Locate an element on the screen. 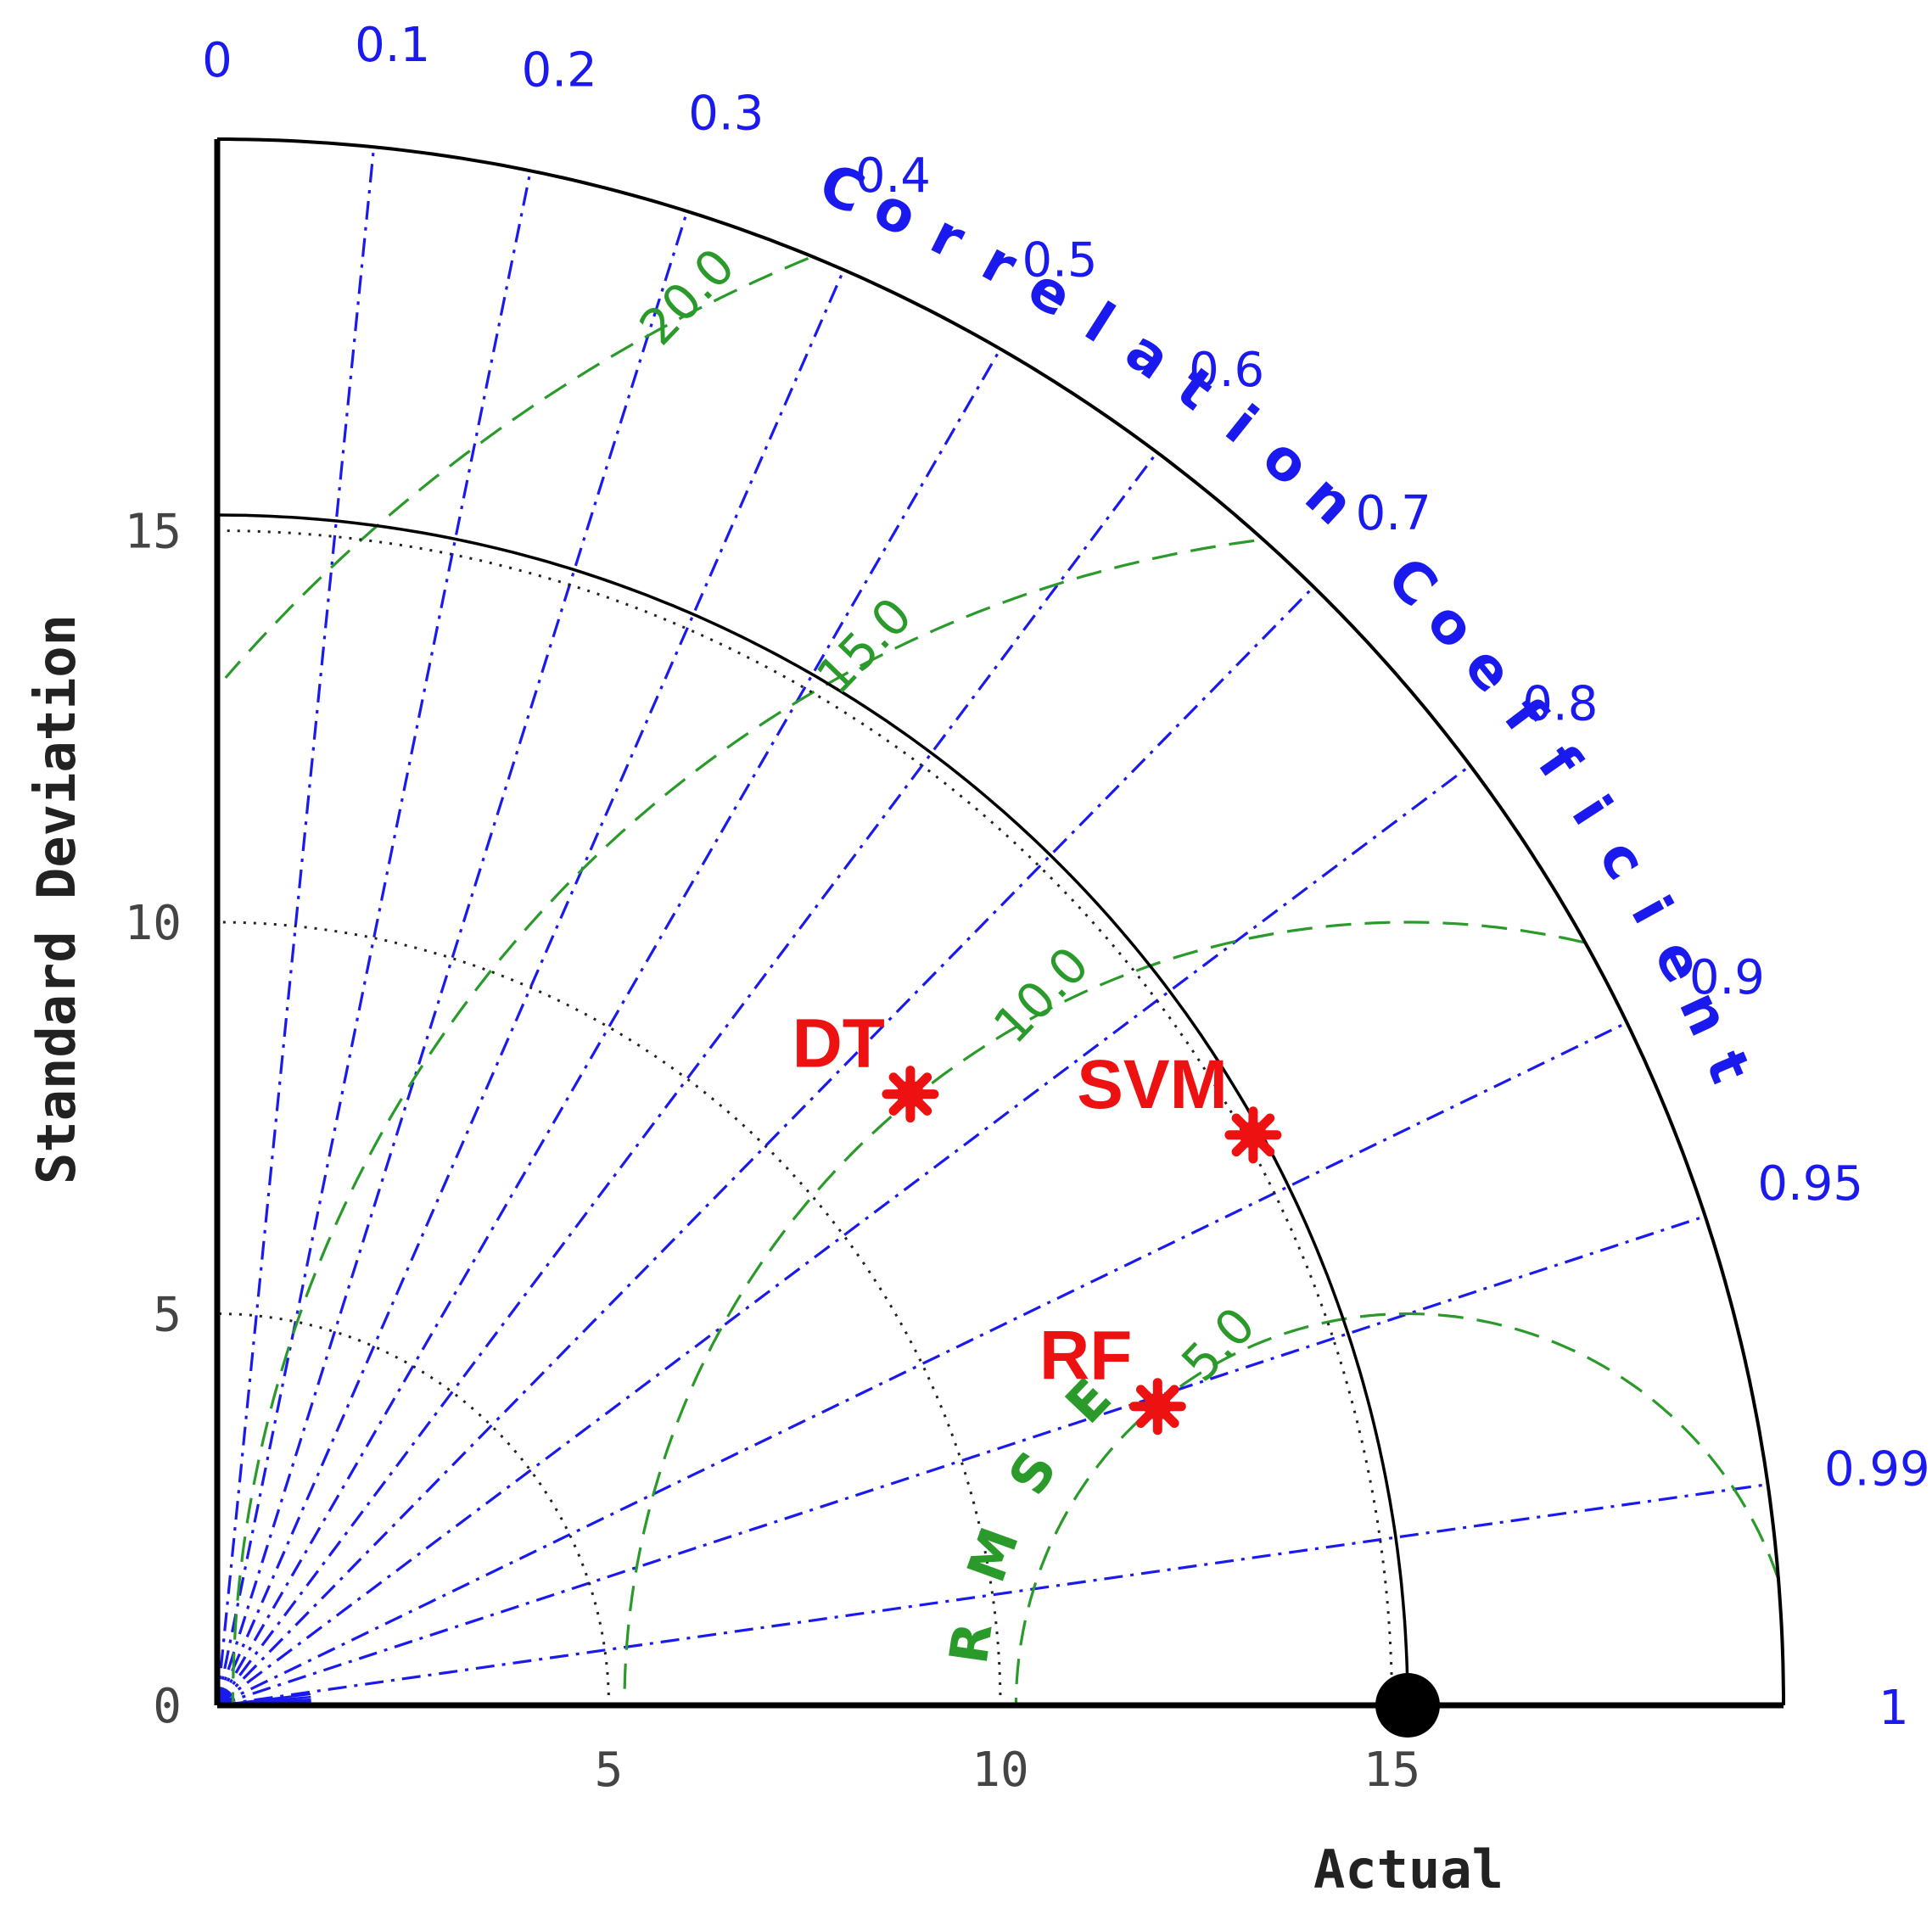 This screenshot has height=1914, width=1932. correlation-tick-label: 0.8 is located at coordinates (1560, 703).